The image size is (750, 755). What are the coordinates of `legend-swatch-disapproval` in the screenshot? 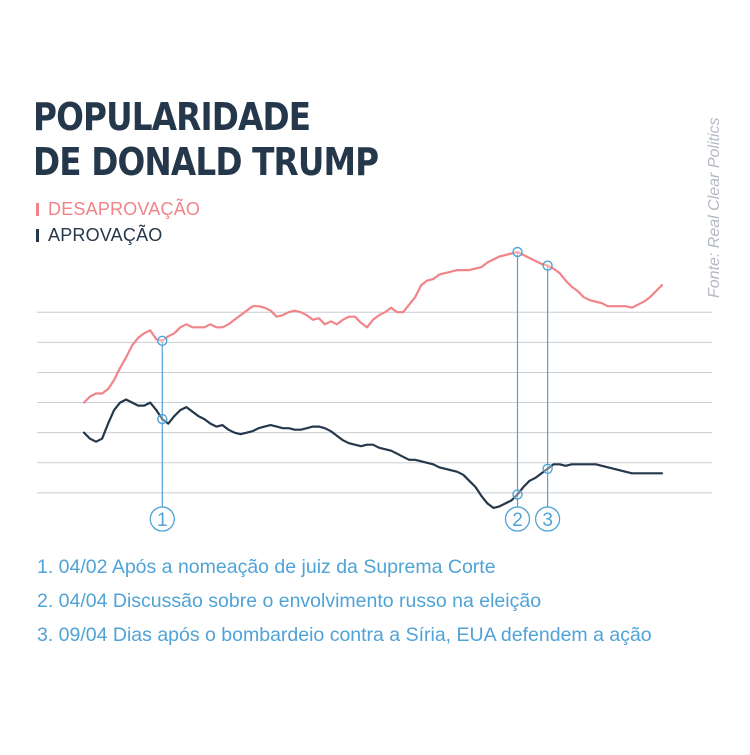 It's located at (37, 209).